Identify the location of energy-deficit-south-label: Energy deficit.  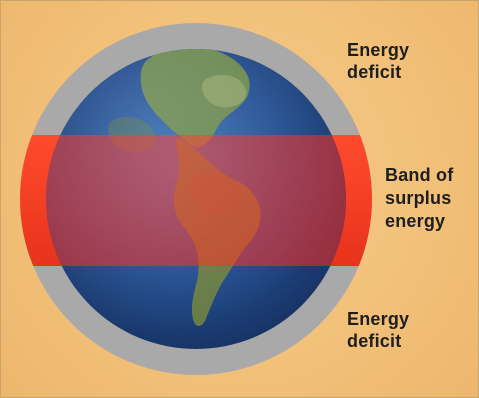
(378, 330).